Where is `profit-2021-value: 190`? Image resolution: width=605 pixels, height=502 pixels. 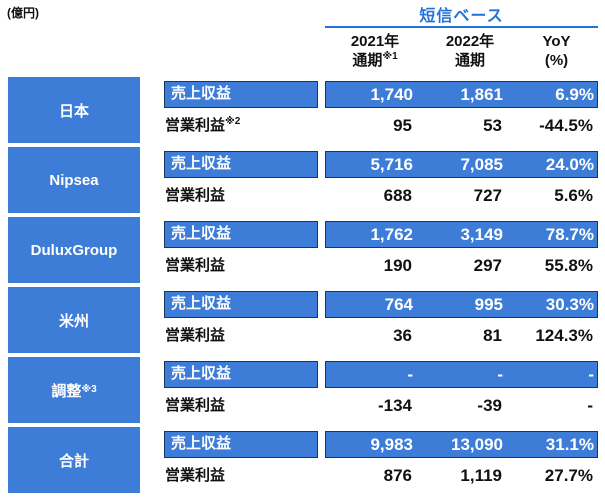 profit-2021-value: 190 is located at coordinates (397, 265).